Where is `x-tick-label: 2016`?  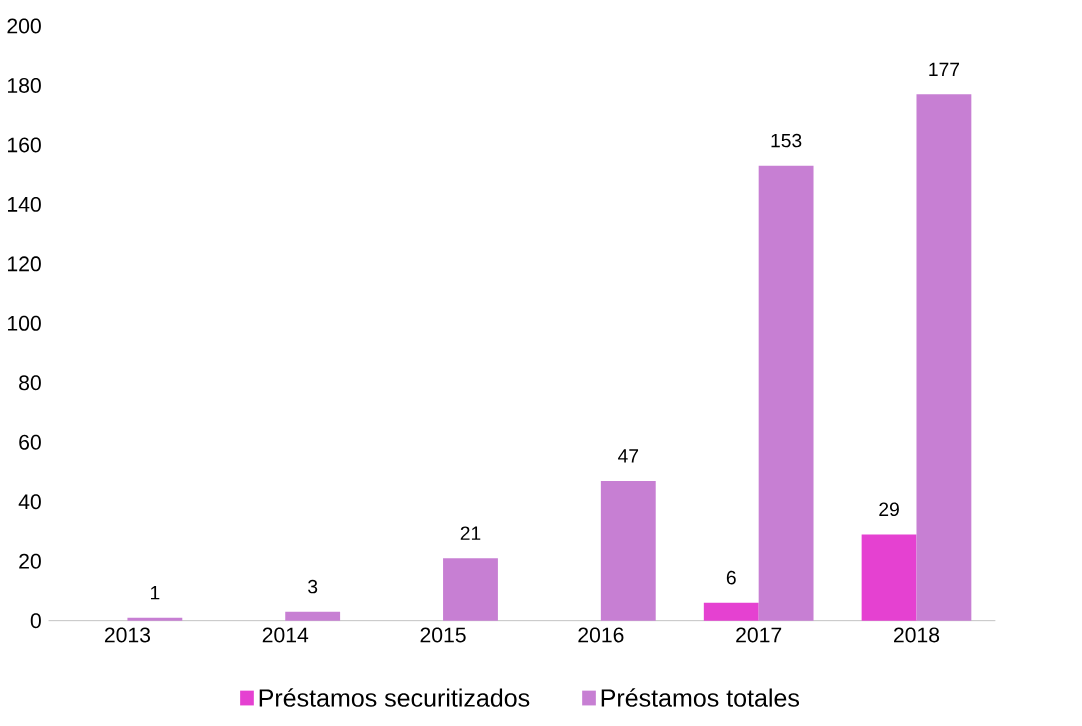 x-tick-label: 2016 is located at coordinates (601, 635).